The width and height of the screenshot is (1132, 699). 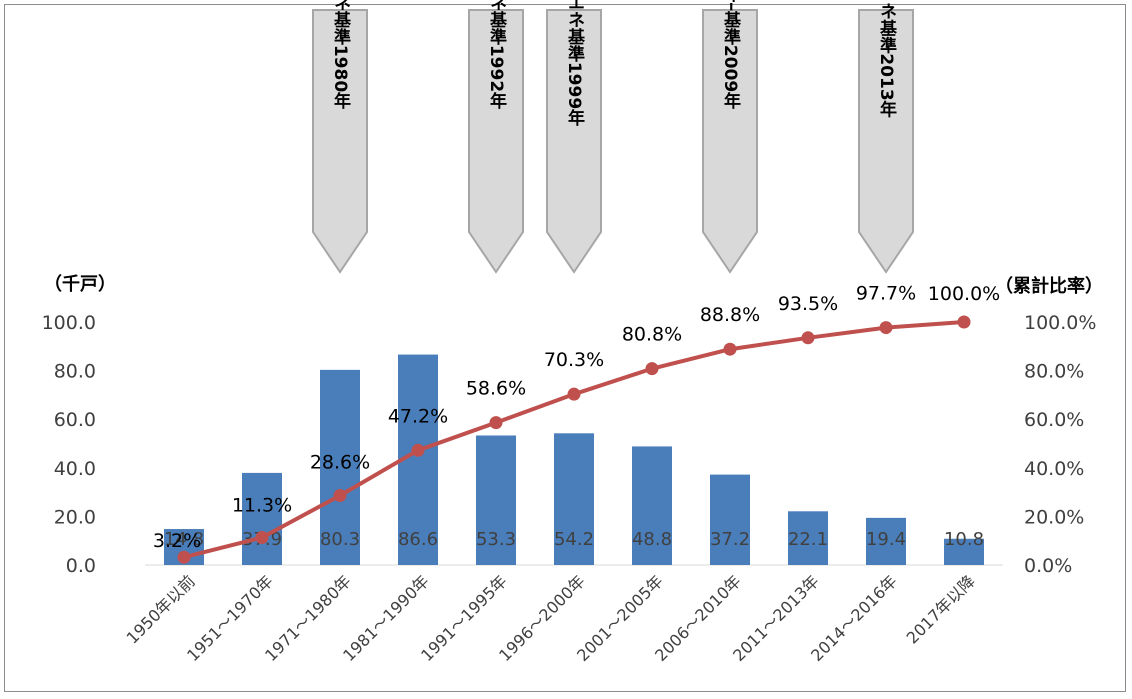 I want to click on bar-data-label: 14.8, so click(x=184, y=539).